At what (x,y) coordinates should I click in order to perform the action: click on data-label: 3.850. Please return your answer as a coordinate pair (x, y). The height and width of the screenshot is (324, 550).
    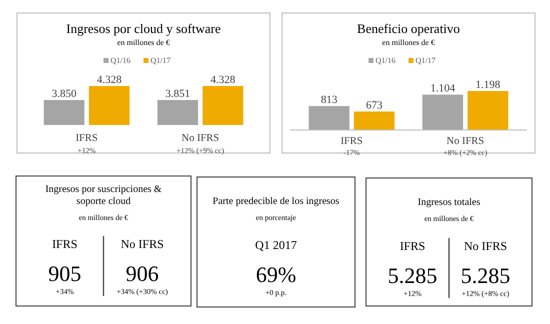
    Looking at the image, I should click on (64, 94).